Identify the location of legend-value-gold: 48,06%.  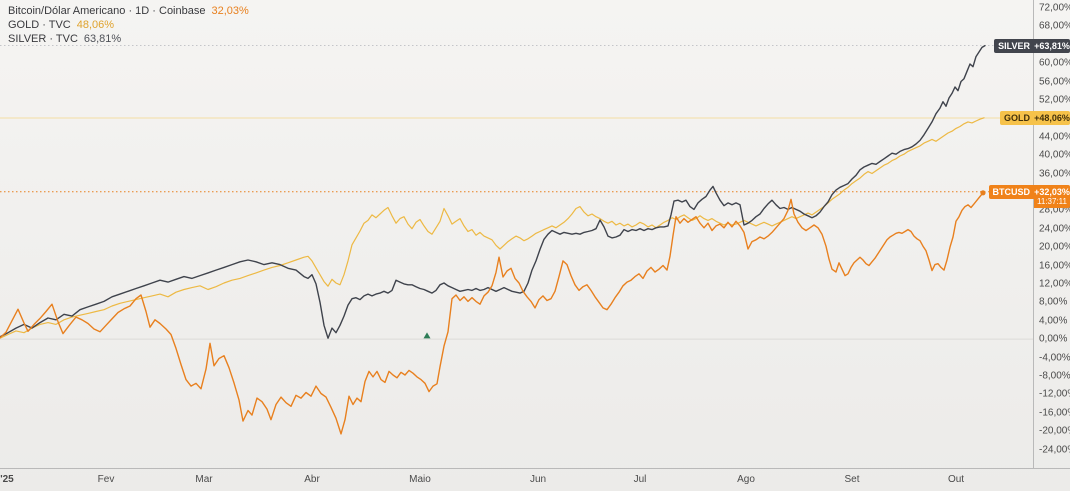
(95, 25).